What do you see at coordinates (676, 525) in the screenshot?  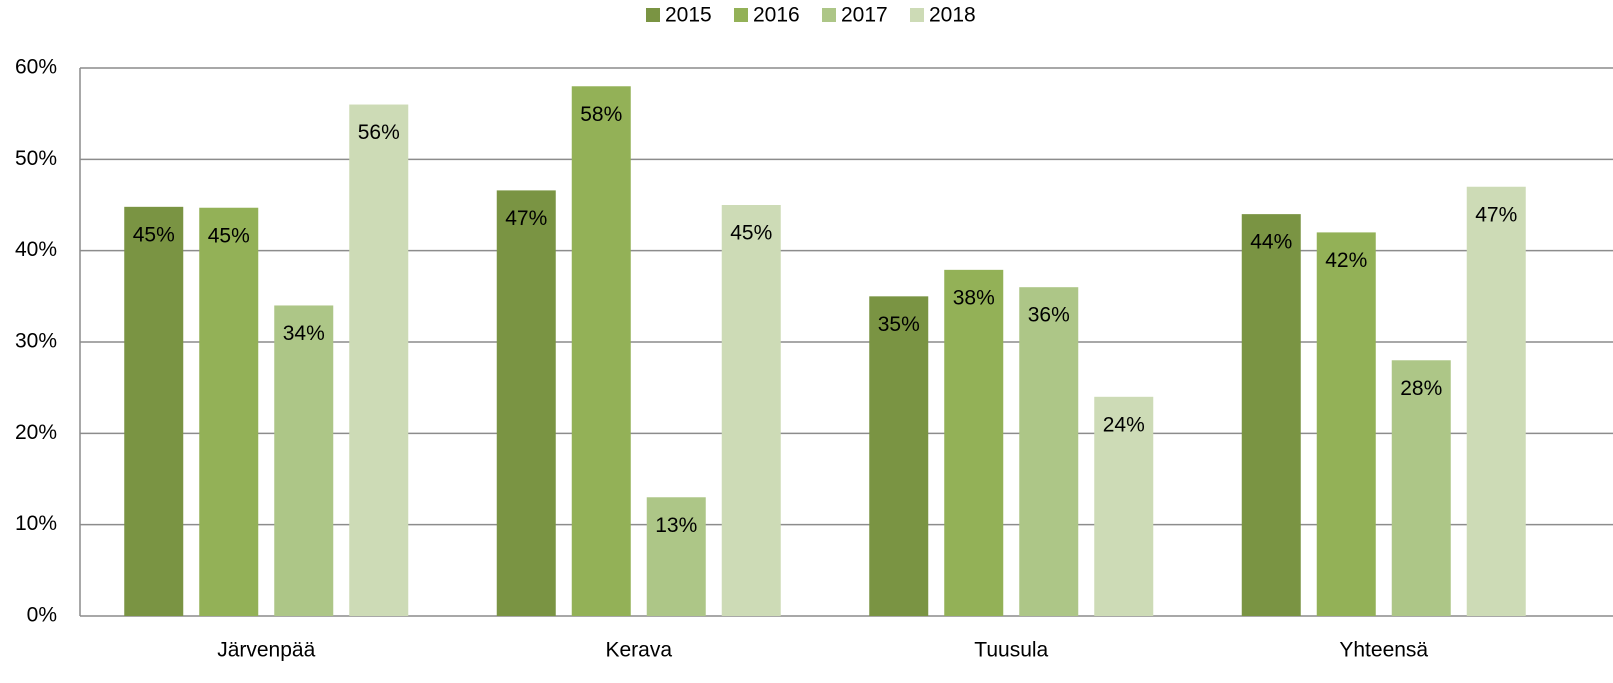 I see `data-label: 13%` at bounding box center [676, 525].